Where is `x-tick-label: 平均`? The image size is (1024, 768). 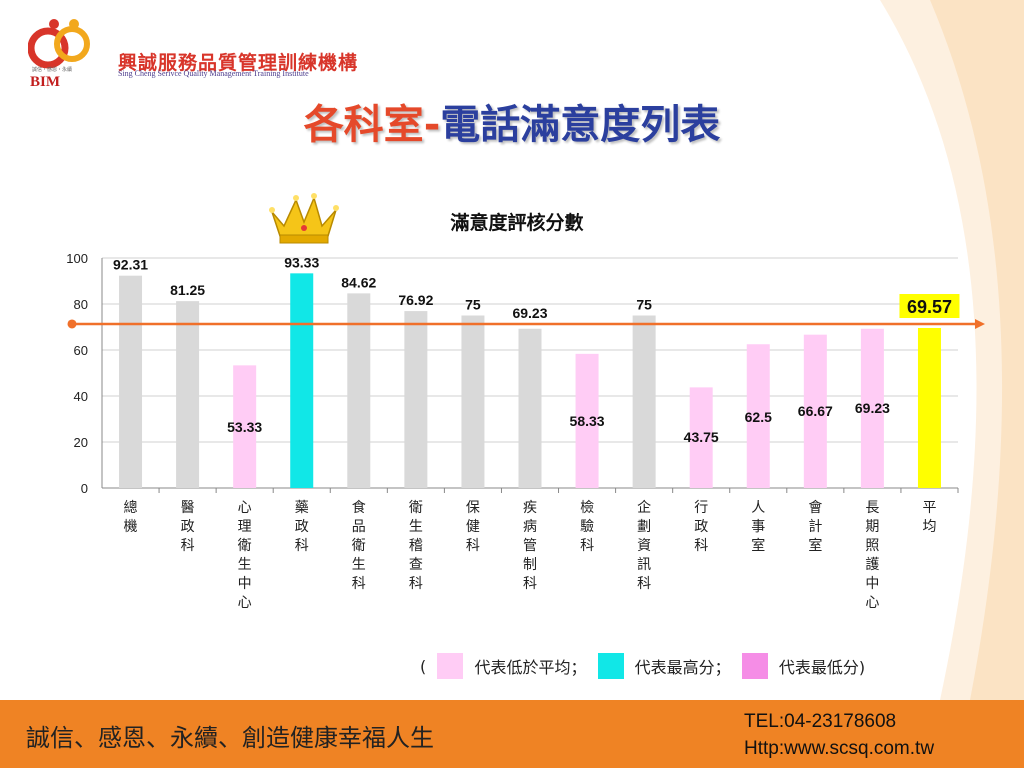
x-tick-label: 平均 is located at coordinates (929, 517).